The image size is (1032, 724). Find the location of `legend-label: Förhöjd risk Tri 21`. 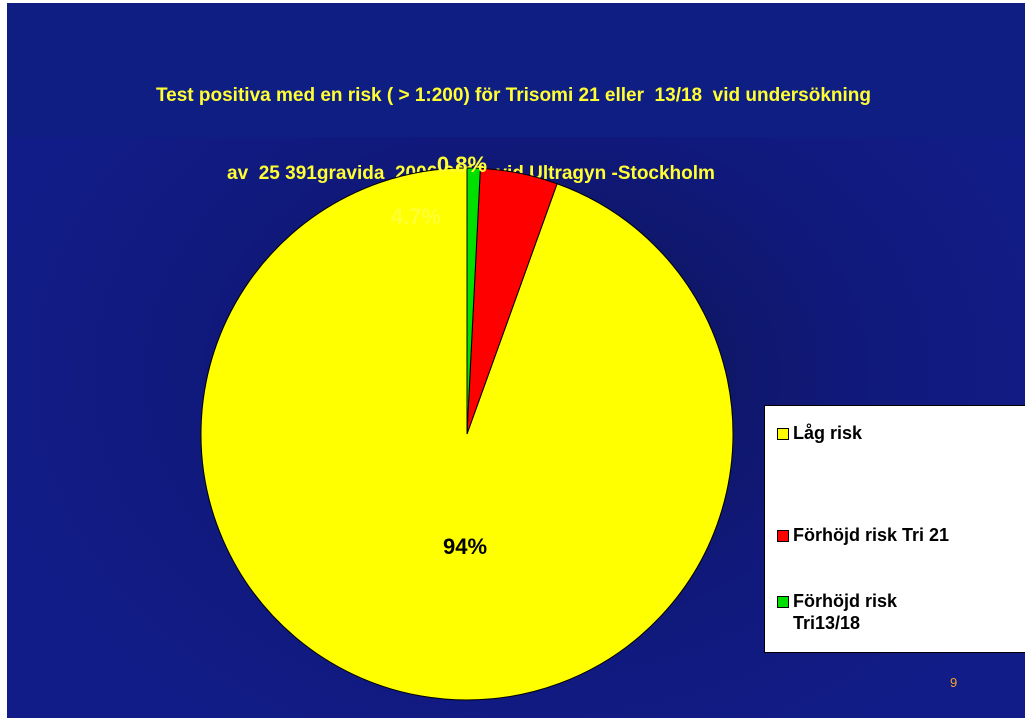

legend-label: Förhöjd risk Tri 21 is located at coordinates (899, 535).